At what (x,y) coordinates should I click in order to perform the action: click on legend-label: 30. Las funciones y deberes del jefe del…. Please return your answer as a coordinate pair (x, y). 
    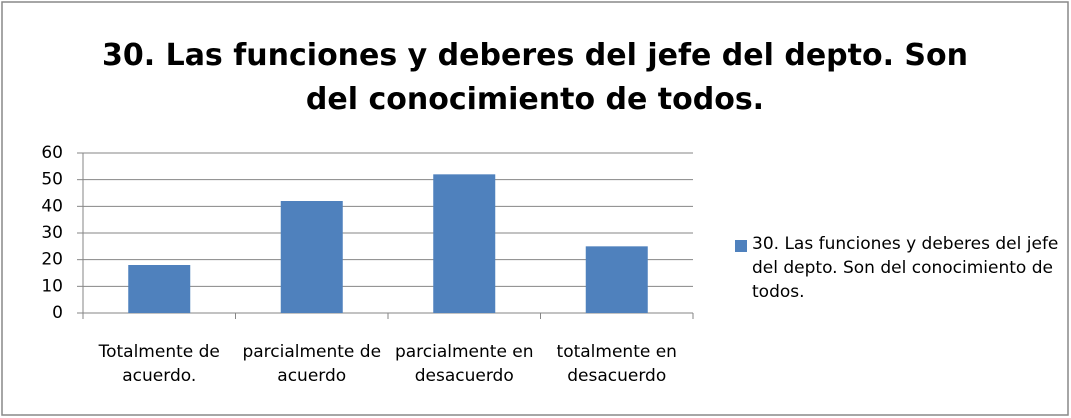
    Looking at the image, I should click on (905, 268).